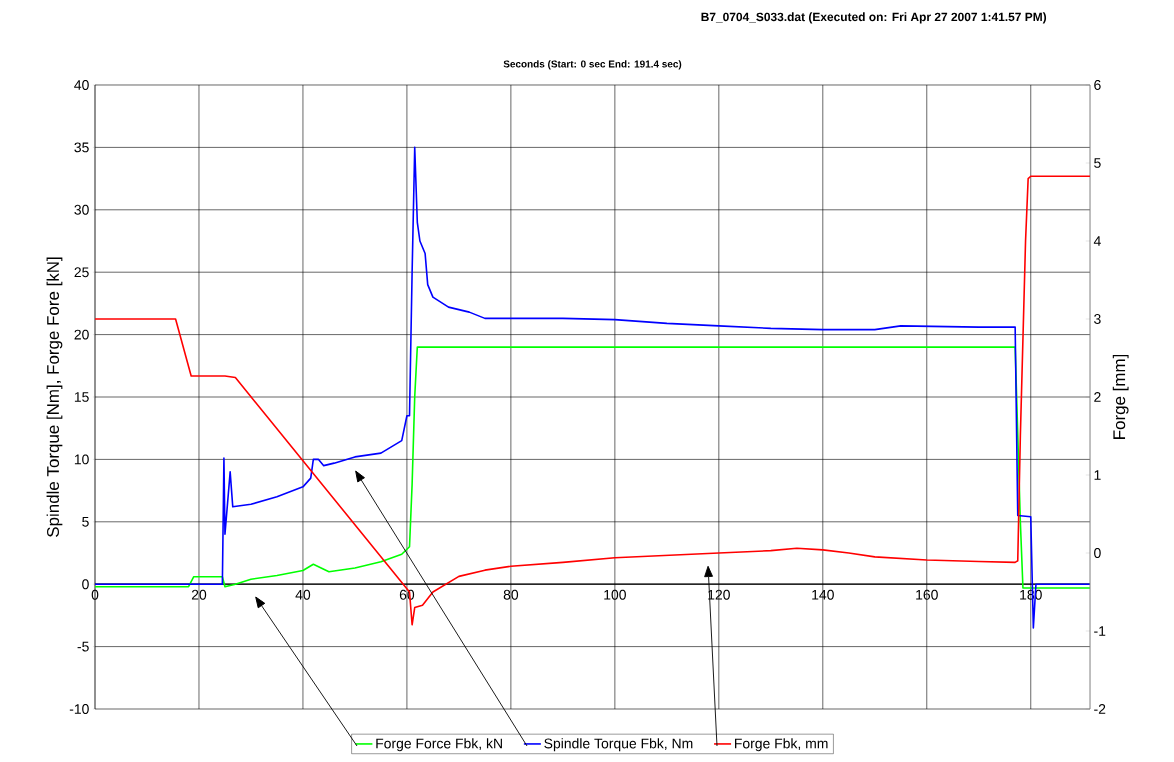  Describe the element at coordinates (615, 594) in the screenshot. I see `x-tick-label: 100` at that location.